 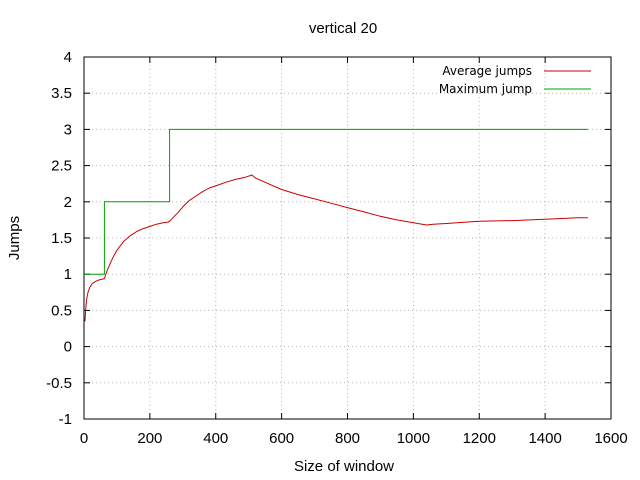 What do you see at coordinates (485, 89) in the screenshot?
I see `legend-label: Maximum jump` at bounding box center [485, 89].